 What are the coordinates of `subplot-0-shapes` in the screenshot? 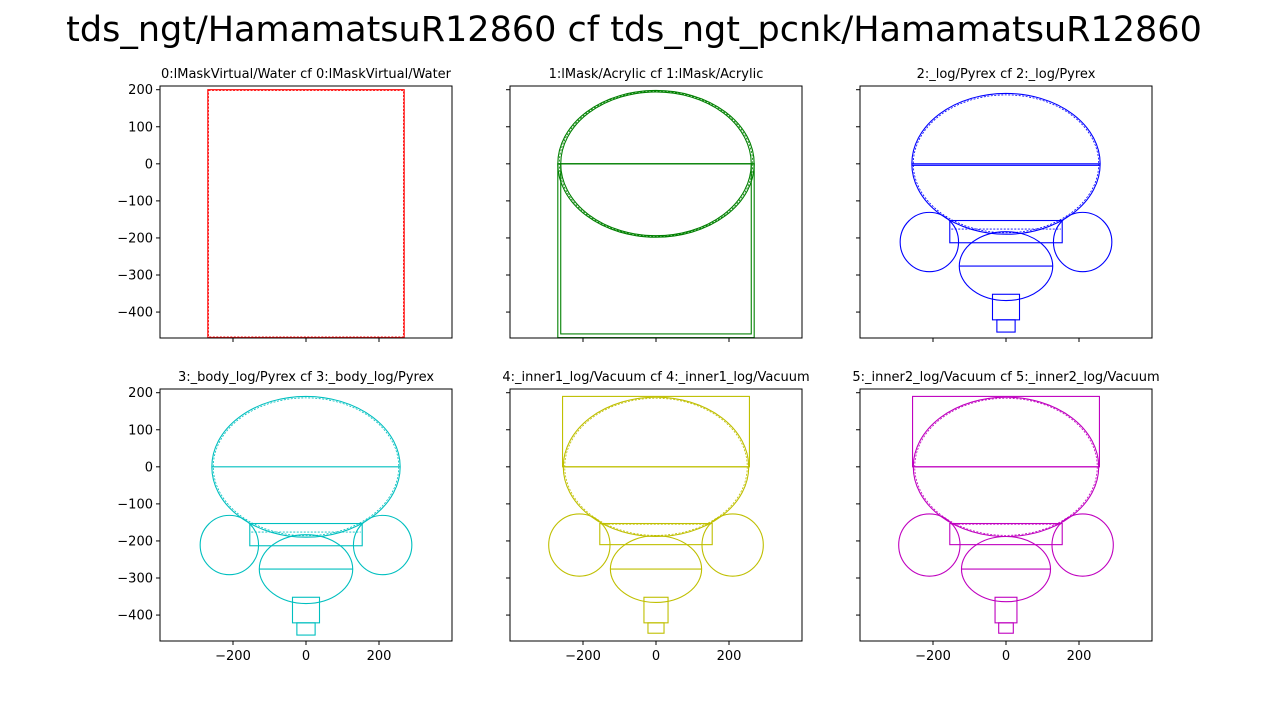 It's located at (306, 213).